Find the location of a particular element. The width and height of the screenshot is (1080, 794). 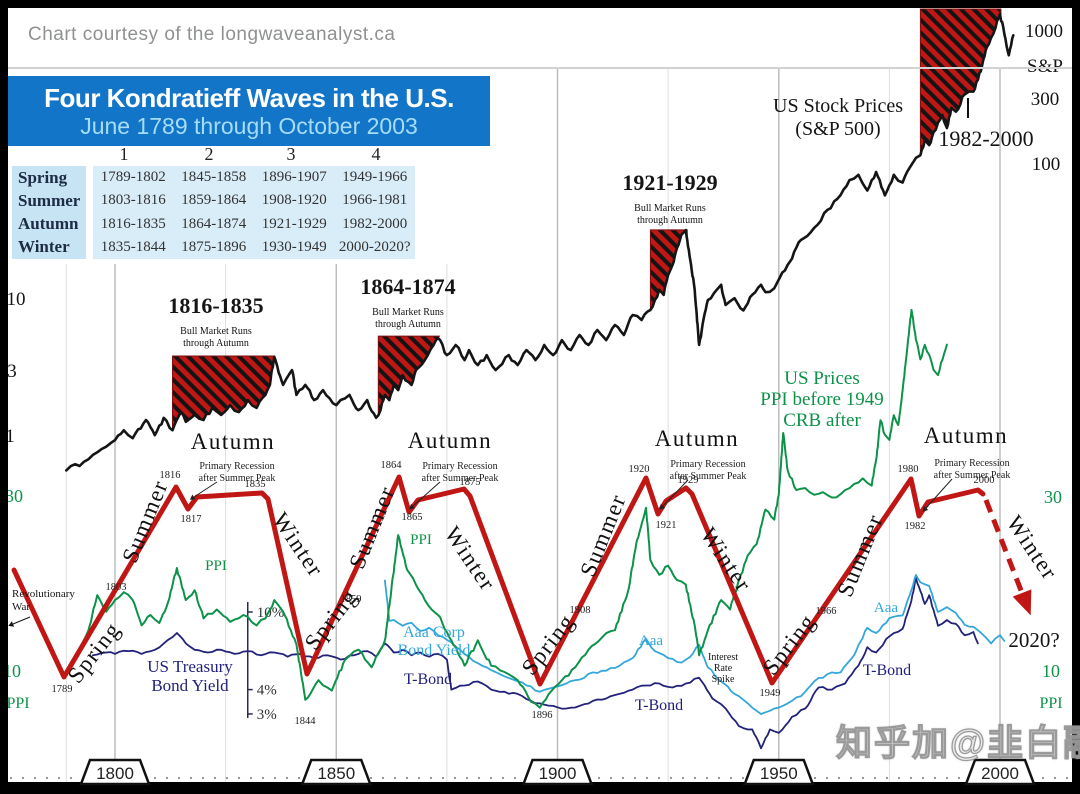

table-cell: 2000-2020? is located at coordinates (374, 246).